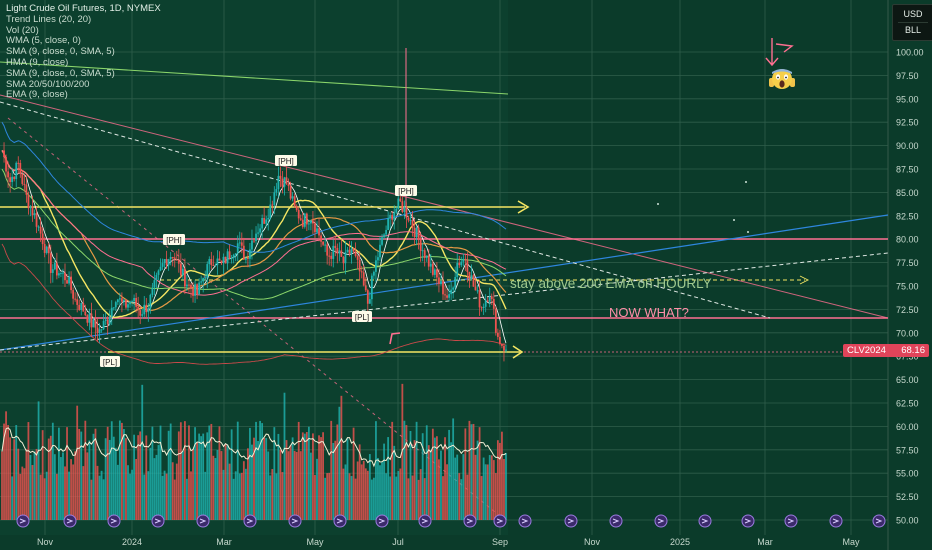  I want to click on legend-line: Vol (20), so click(22, 30).